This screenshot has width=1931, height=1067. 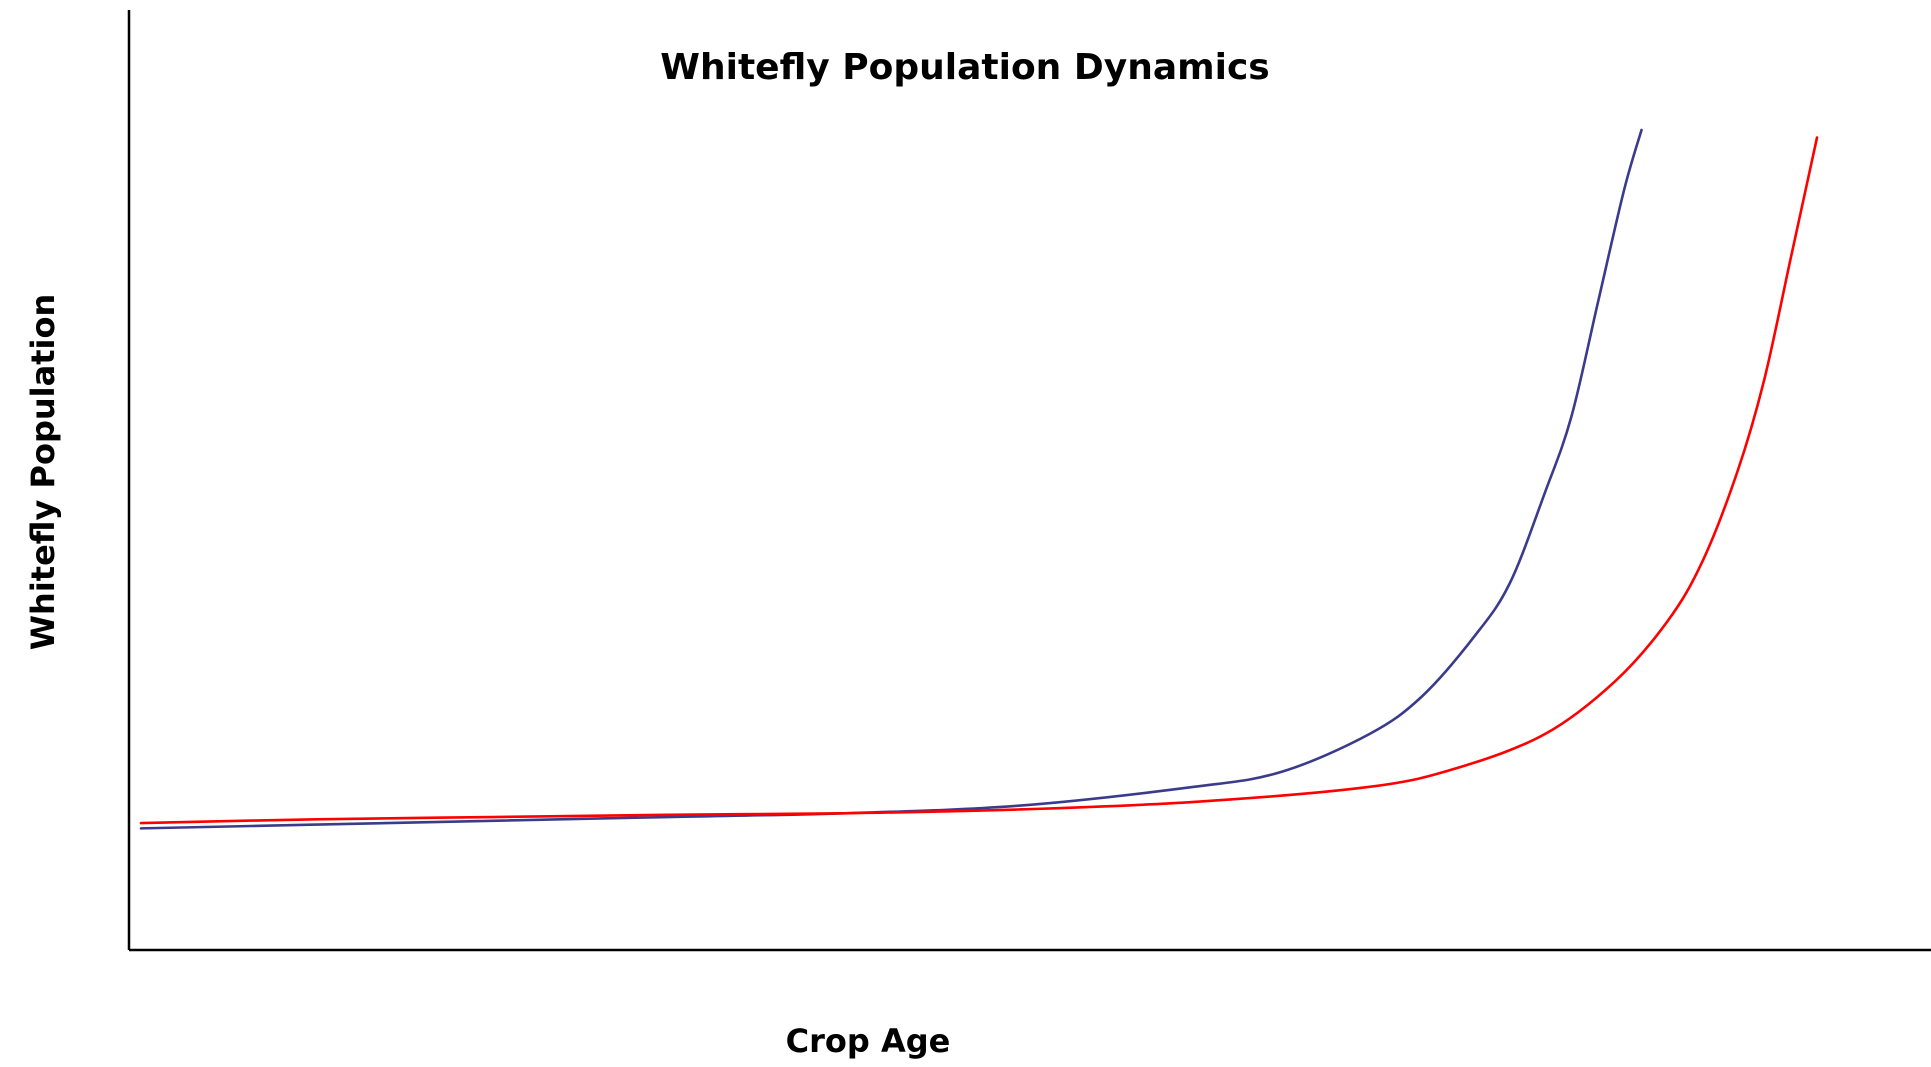 I want to click on chart-title: Whitefly Population Dynamics, so click(x=964, y=67).